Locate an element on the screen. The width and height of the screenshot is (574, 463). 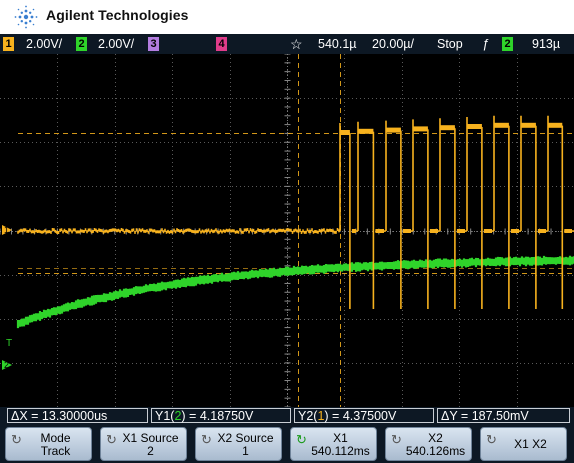
y1-readout: Y1(2) = 4.18750V is located at coordinates (221, 415).